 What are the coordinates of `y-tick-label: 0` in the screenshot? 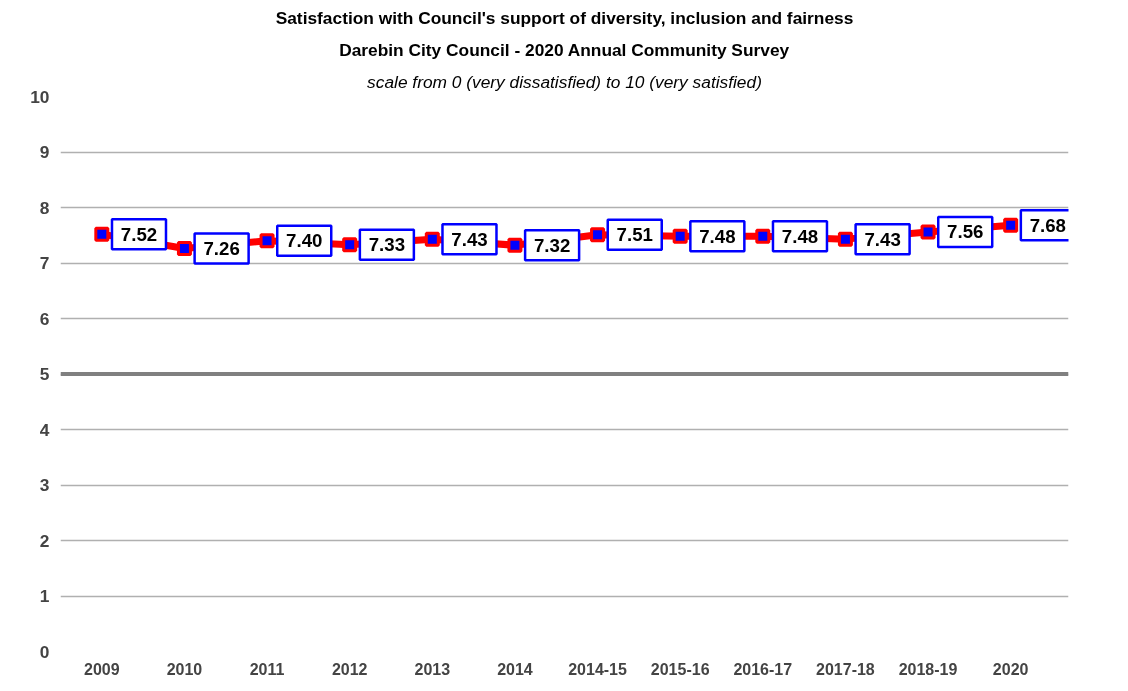 It's located at (44, 651).